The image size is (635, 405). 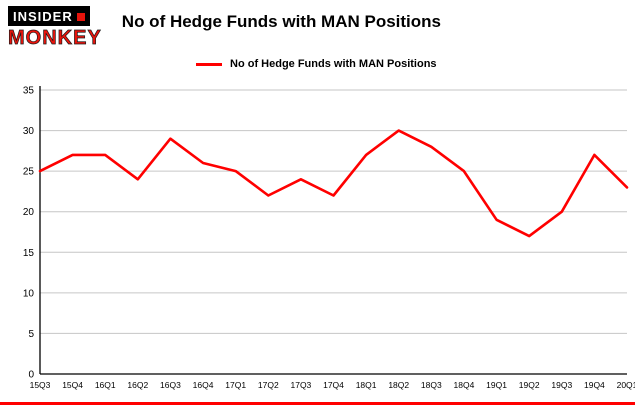 I want to click on x-tick-label: 19Q3, so click(x=561, y=385).